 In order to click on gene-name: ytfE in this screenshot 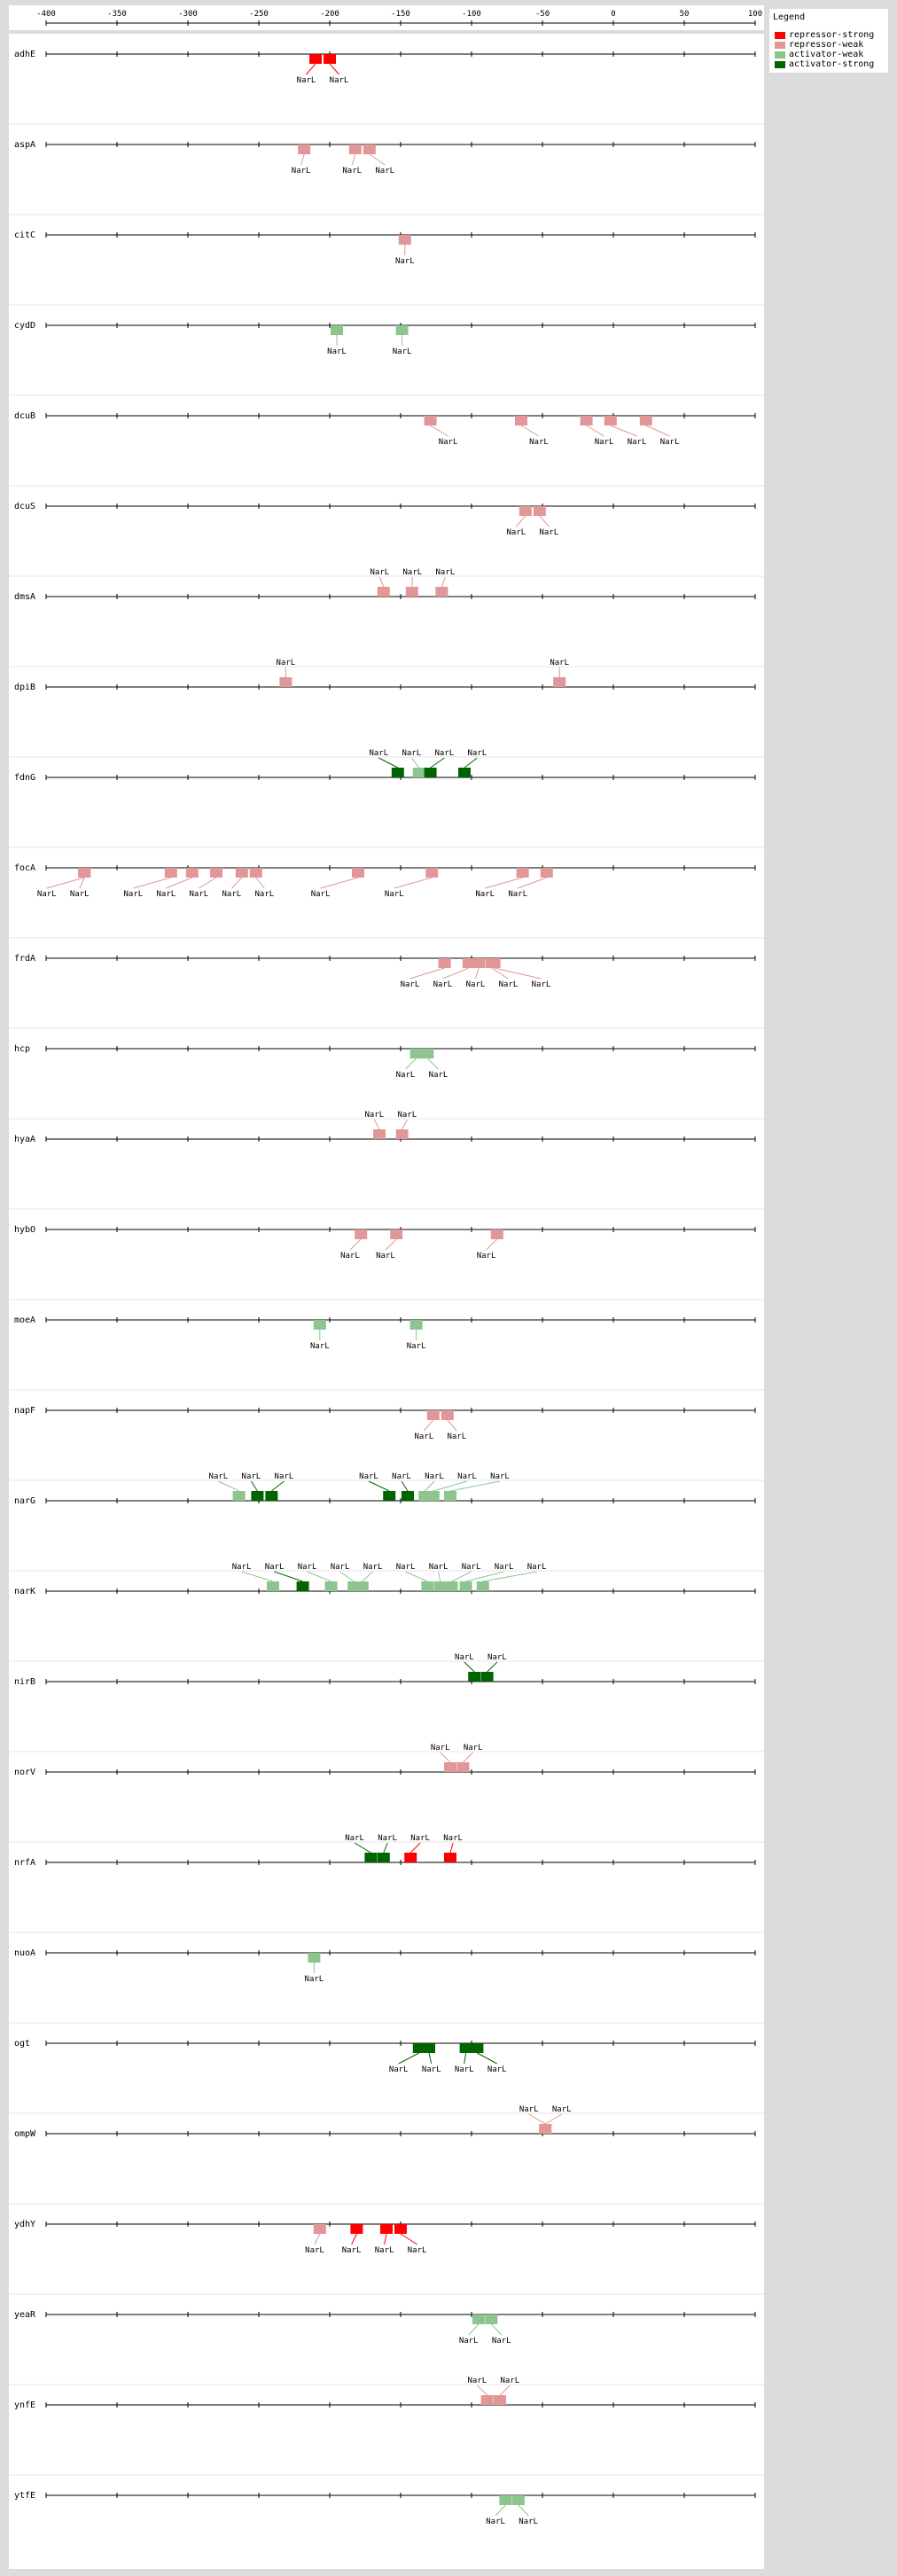, I will do `click(24, 2496)`.